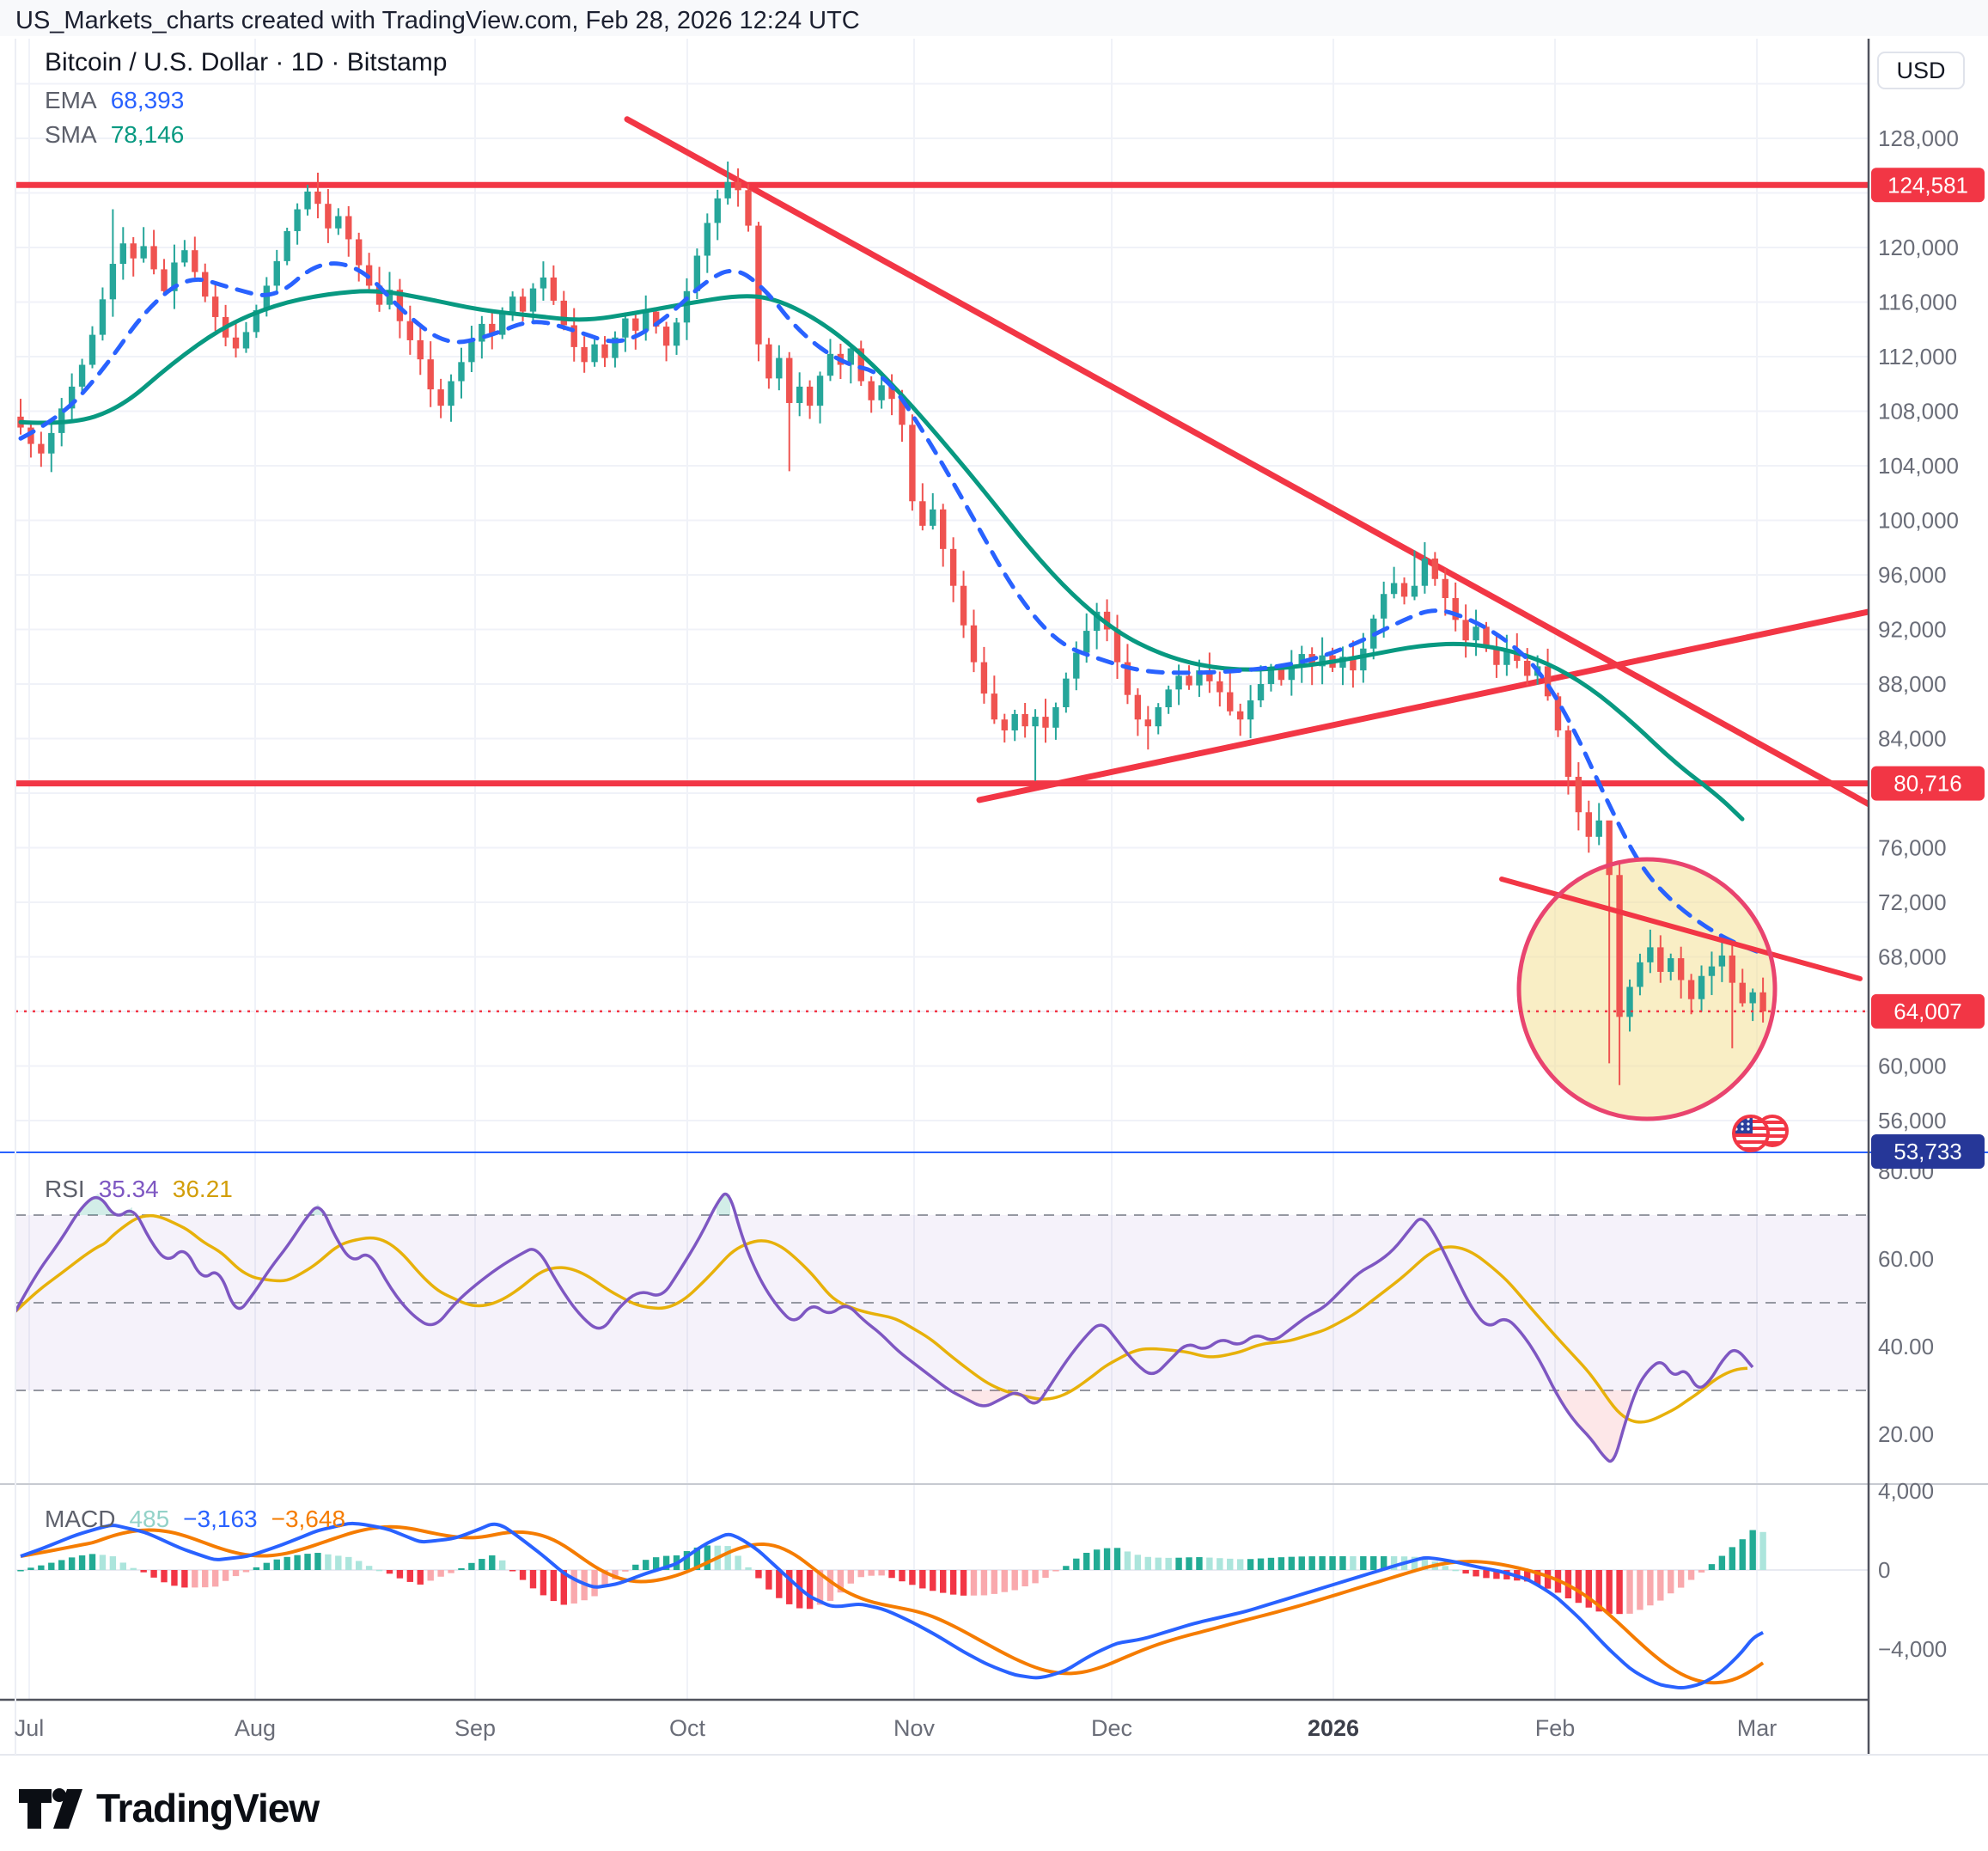 The width and height of the screenshot is (1988, 1851). What do you see at coordinates (1647, 989) in the screenshot?
I see `highlight-circle` at bounding box center [1647, 989].